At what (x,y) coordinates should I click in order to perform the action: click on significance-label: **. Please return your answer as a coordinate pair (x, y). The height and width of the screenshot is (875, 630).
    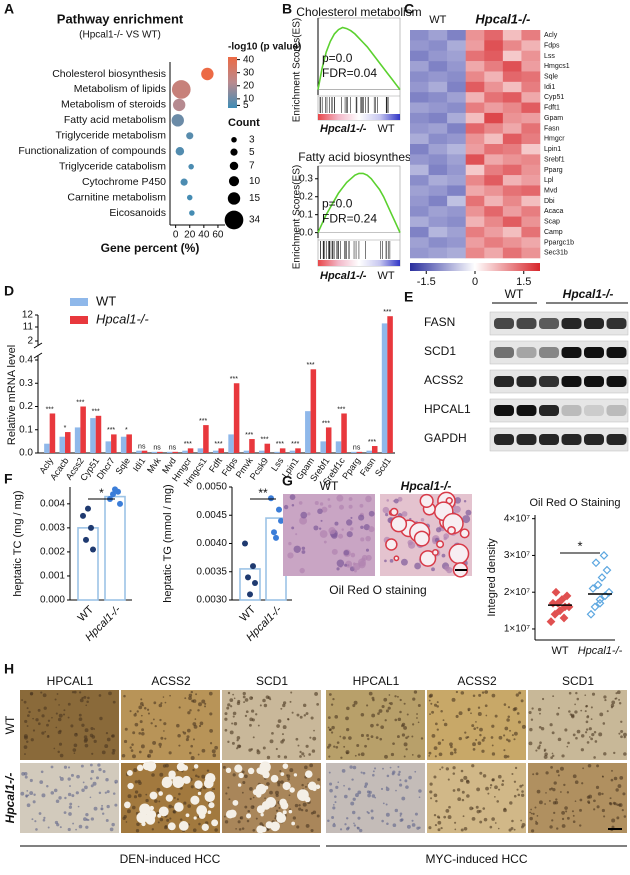
    Looking at the image, I should click on (263, 493).